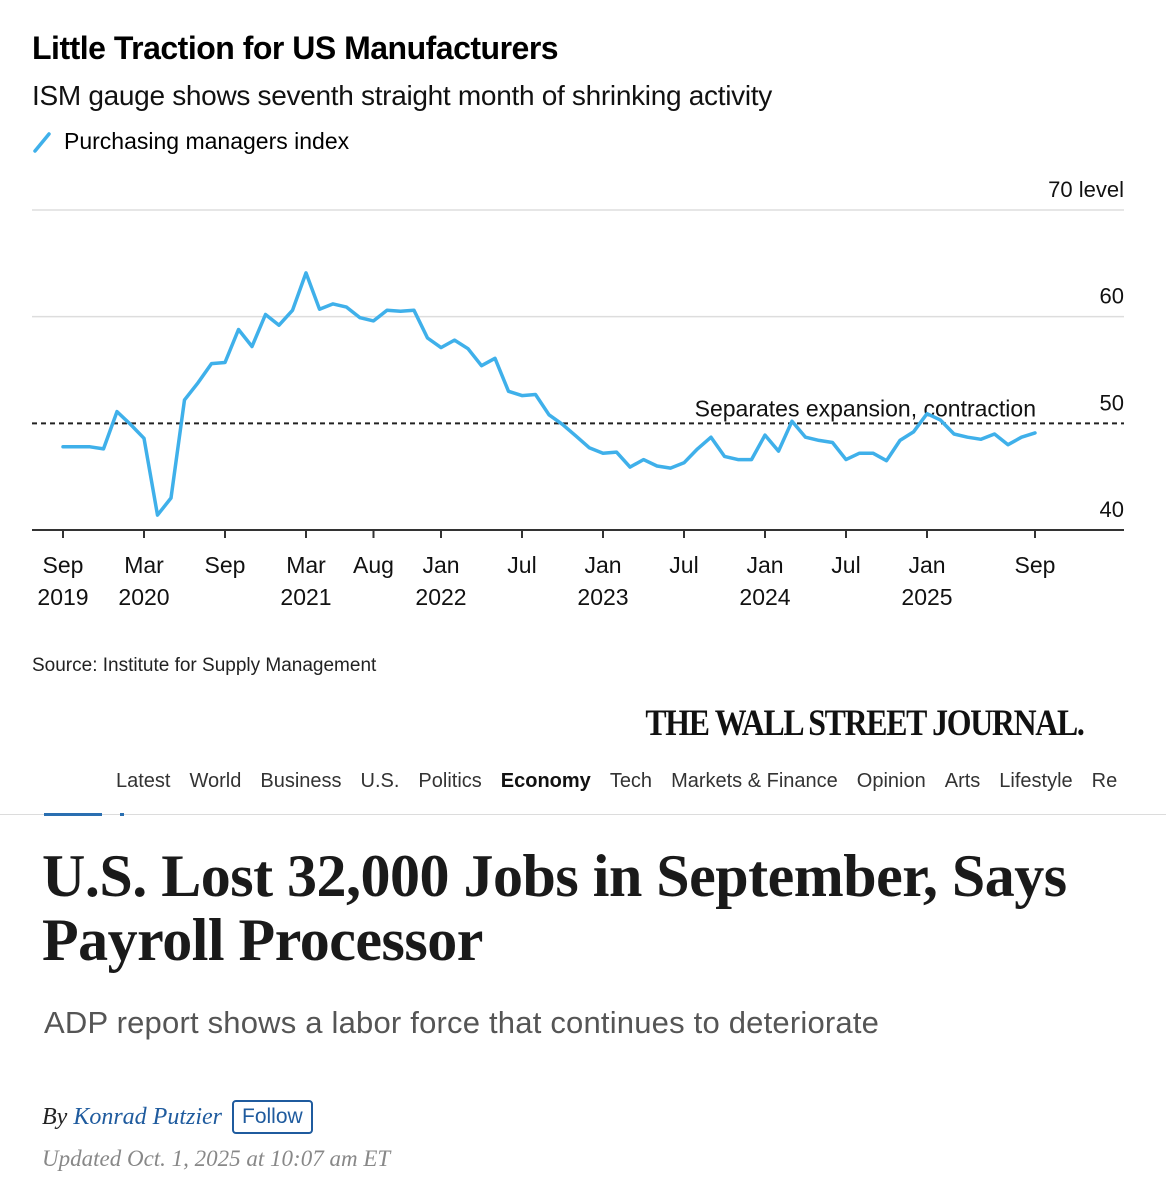 The image size is (1166, 1200). What do you see at coordinates (305, 597) in the screenshot?
I see `x-tick-year-label: 2021` at bounding box center [305, 597].